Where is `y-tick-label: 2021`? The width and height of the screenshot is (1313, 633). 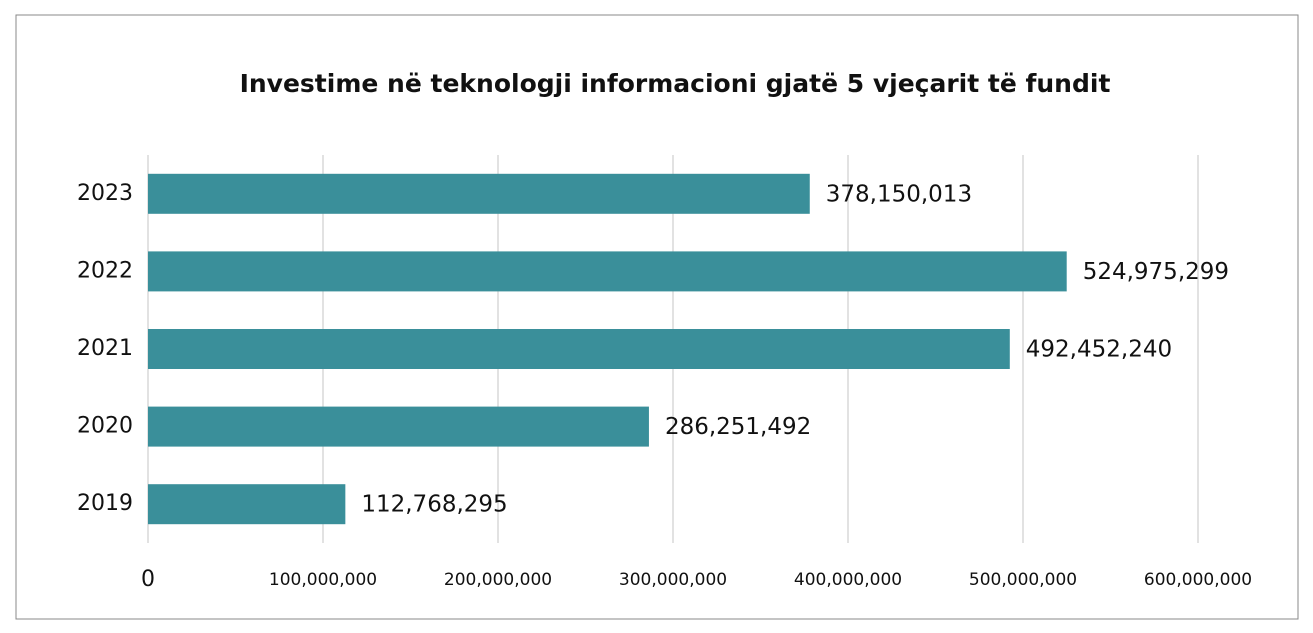 y-tick-label: 2021 is located at coordinates (105, 348).